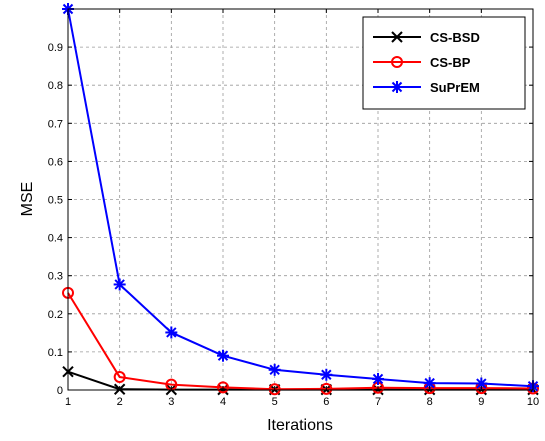 The width and height of the screenshot is (545, 441). Describe the element at coordinates (55, 162) in the screenshot. I see `y-tick-label: 0.6` at that location.